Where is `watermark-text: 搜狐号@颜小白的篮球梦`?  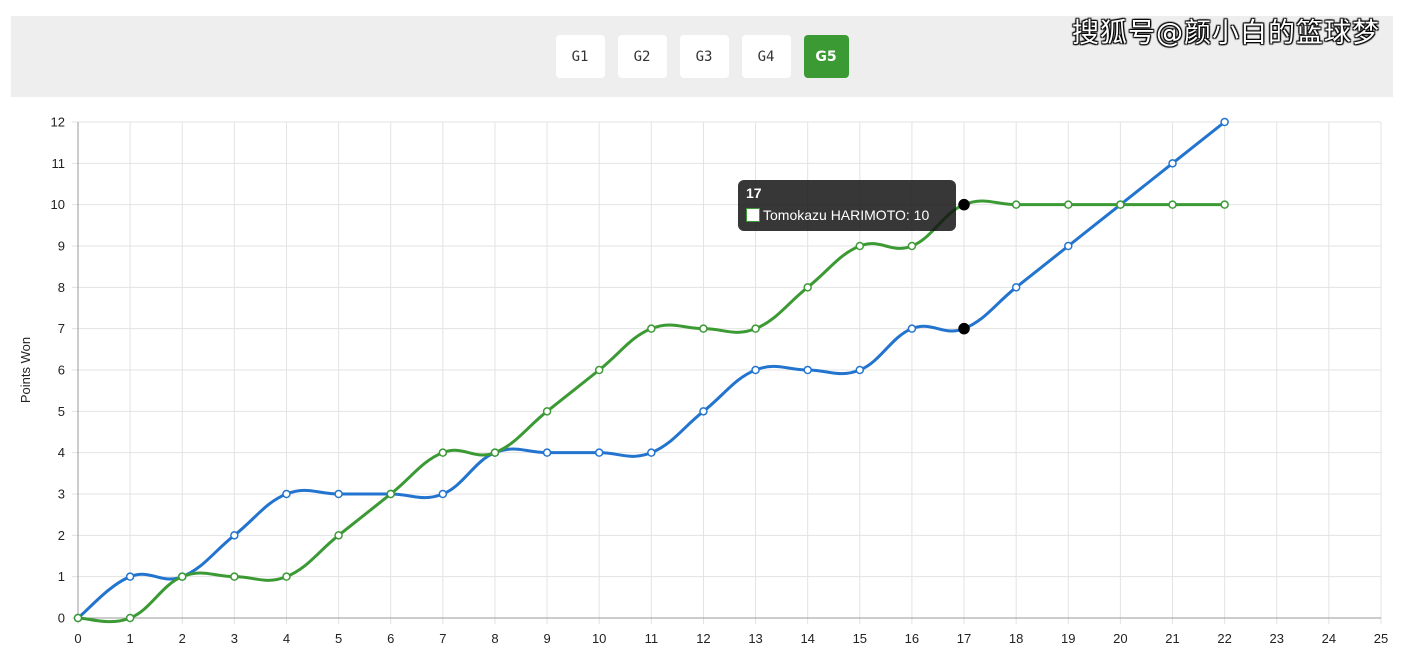 watermark-text: 搜狐号@颜小白的篮球梦 is located at coordinates (1226, 33).